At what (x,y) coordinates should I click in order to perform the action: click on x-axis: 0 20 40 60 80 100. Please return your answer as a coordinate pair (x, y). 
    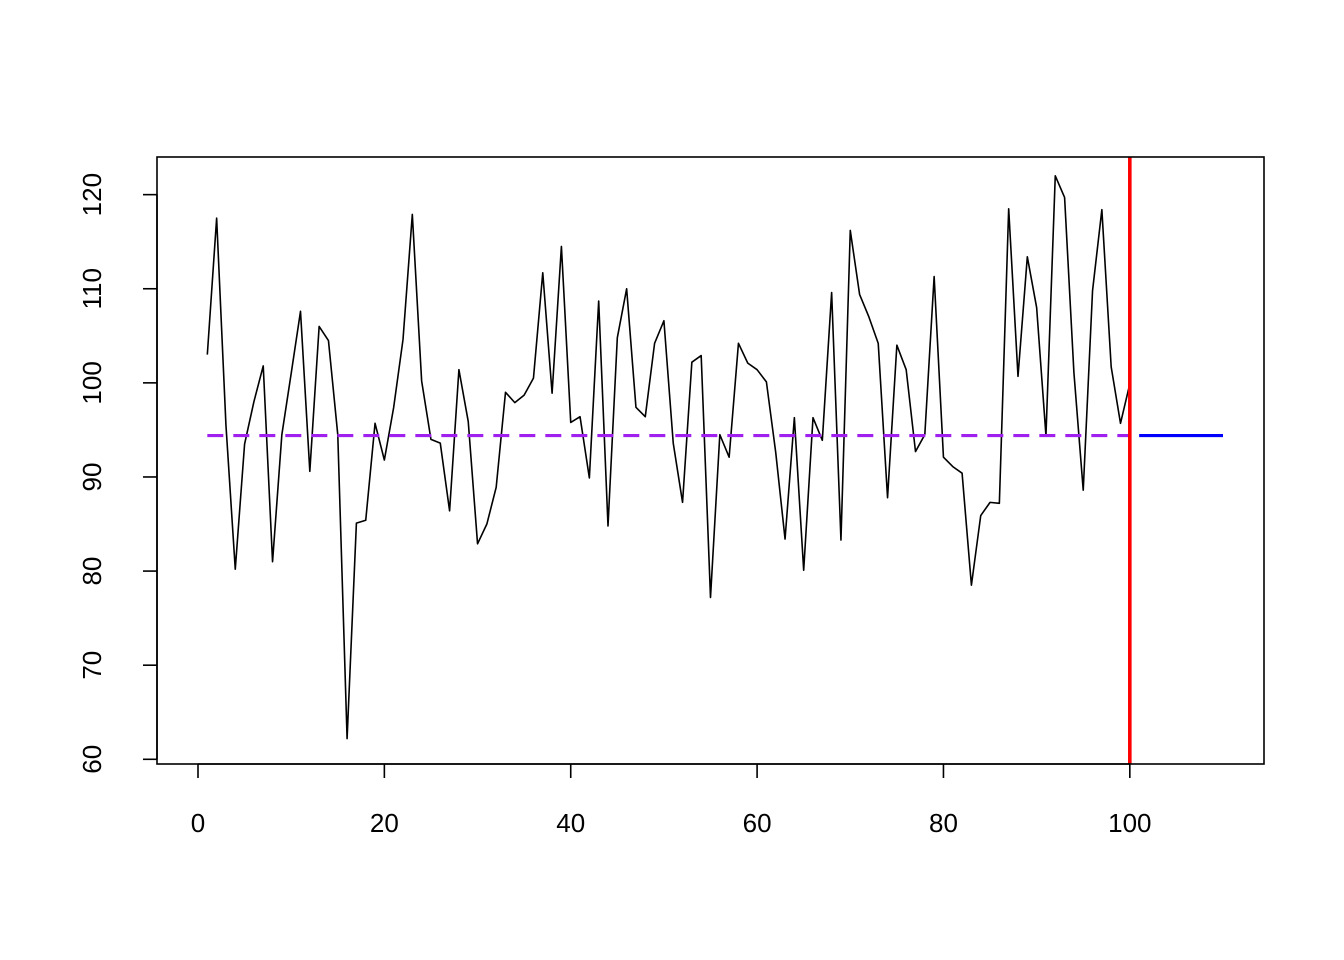
    Looking at the image, I should click on (671, 800).